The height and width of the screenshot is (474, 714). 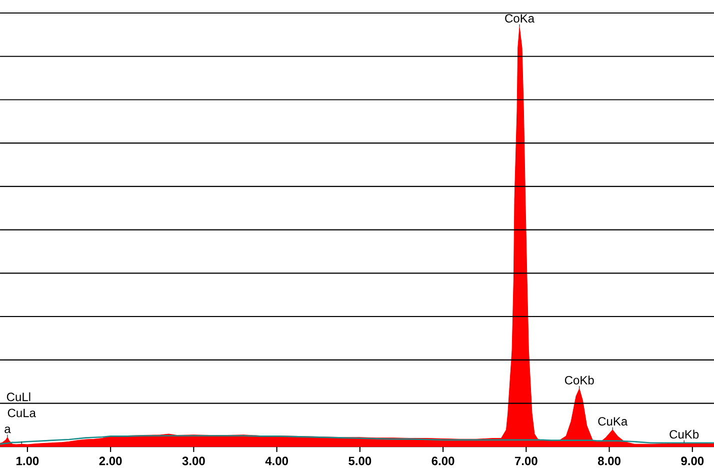 What do you see at coordinates (526, 461) in the screenshot?
I see `x-tick-label: 7.00` at bounding box center [526, 461].